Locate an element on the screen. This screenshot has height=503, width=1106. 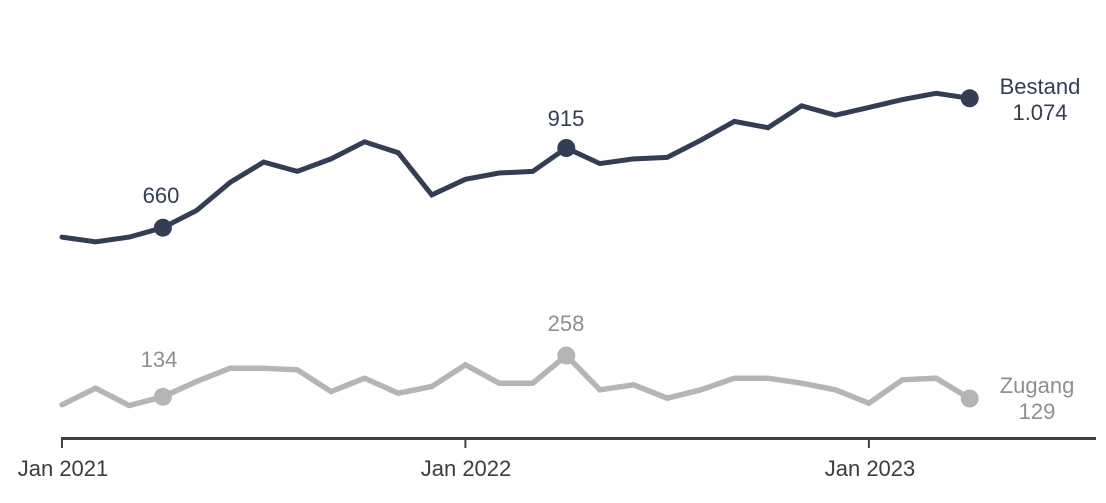
x-axis-label-jan2021: Jan 2021 is located at coordinates (63, 468).